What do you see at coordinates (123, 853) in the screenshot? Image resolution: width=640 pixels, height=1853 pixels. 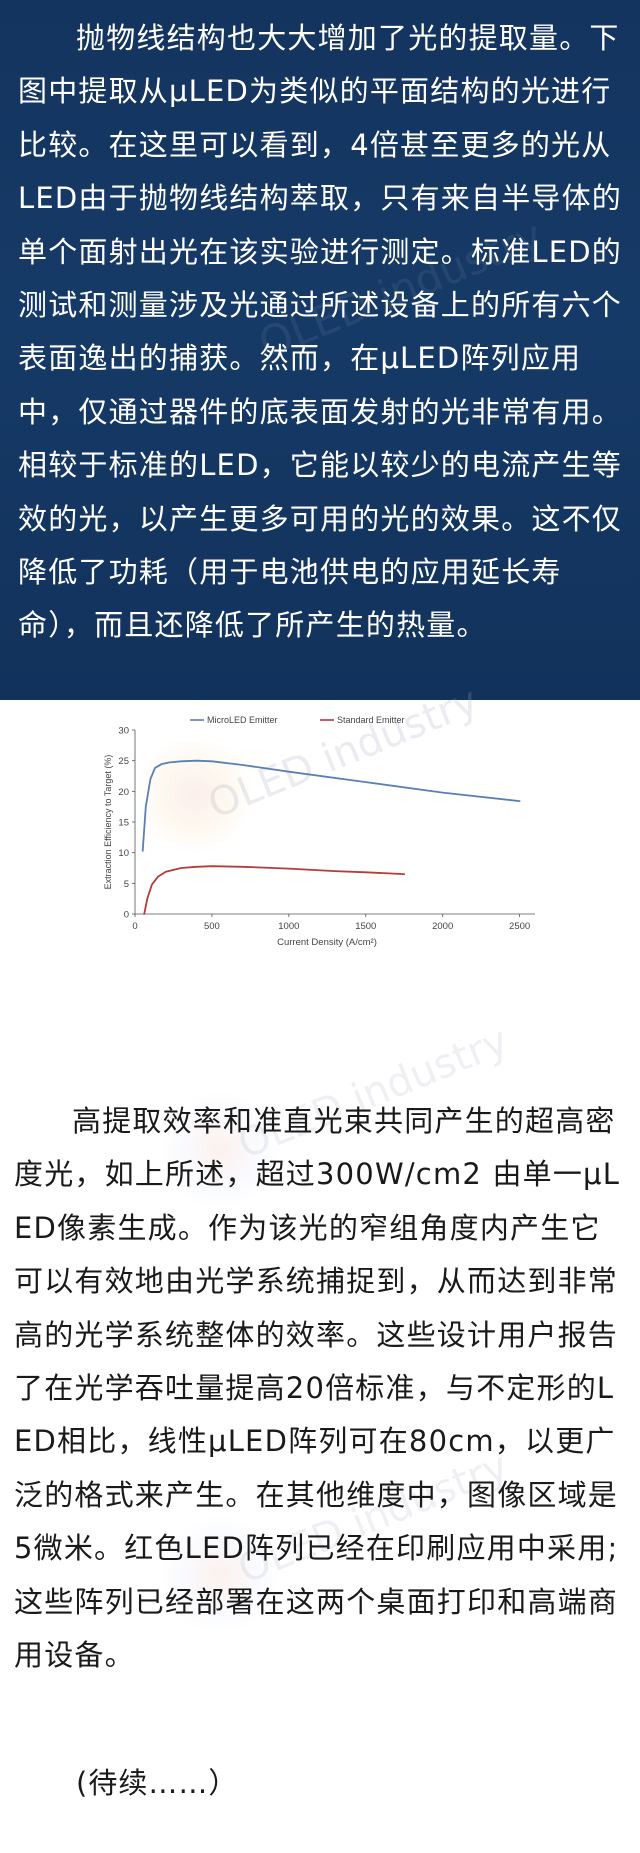 I see `y-tick-label: 10` at bounding box center [123, 853].